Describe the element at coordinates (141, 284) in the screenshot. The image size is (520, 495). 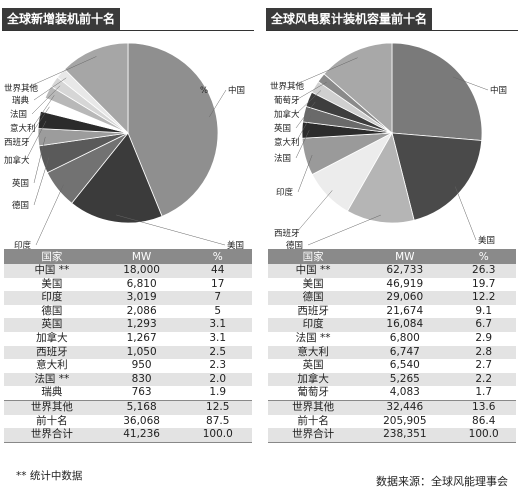
I see `cell-mw: 6,810` at that location.